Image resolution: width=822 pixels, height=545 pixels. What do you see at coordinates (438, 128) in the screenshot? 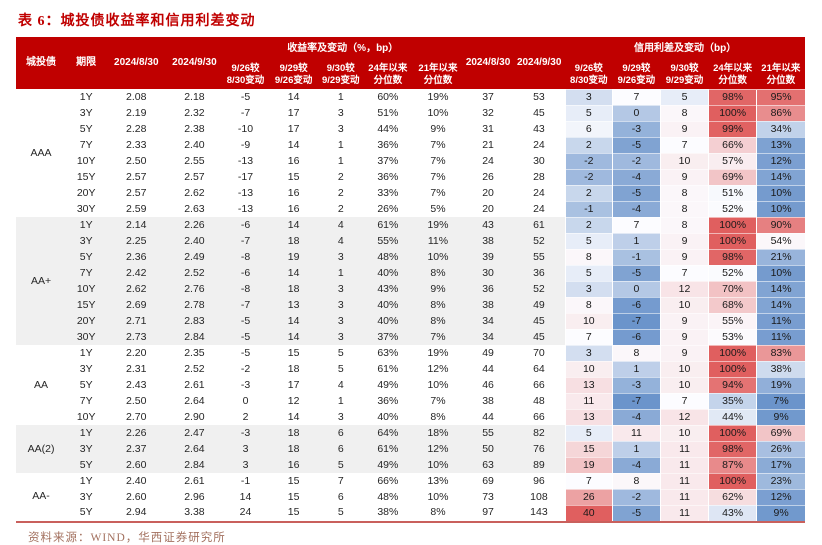
I see `table-cell: 9%` at bounding box center [438, 128].